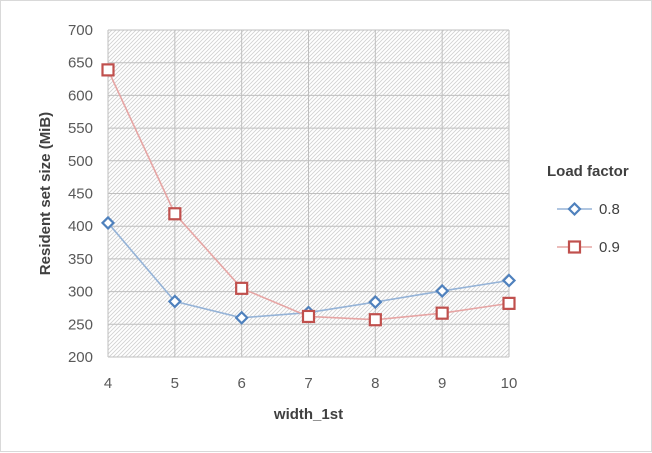 This screenshot has height=453, width=652. What do you see at coordinates (80, 95) in the screenshot?
I see `y-tick-label: 600` at bounding box center [80, 95].